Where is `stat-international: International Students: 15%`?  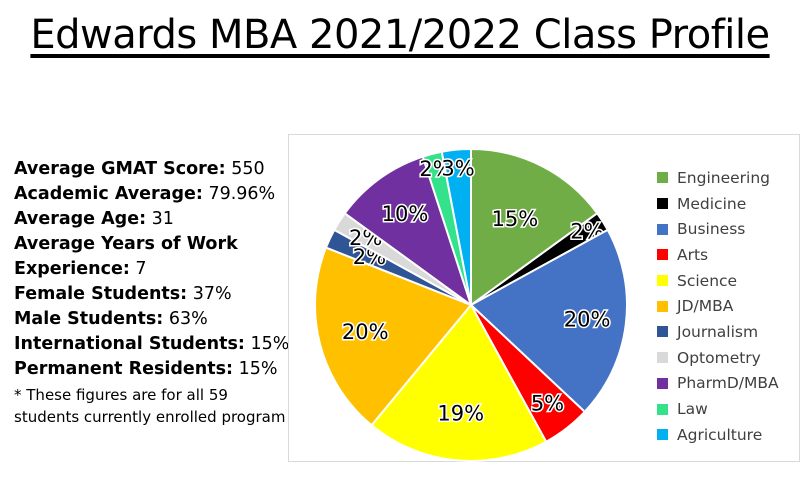 stat-international: International Students: 15% is located at coordinates (154, 344).